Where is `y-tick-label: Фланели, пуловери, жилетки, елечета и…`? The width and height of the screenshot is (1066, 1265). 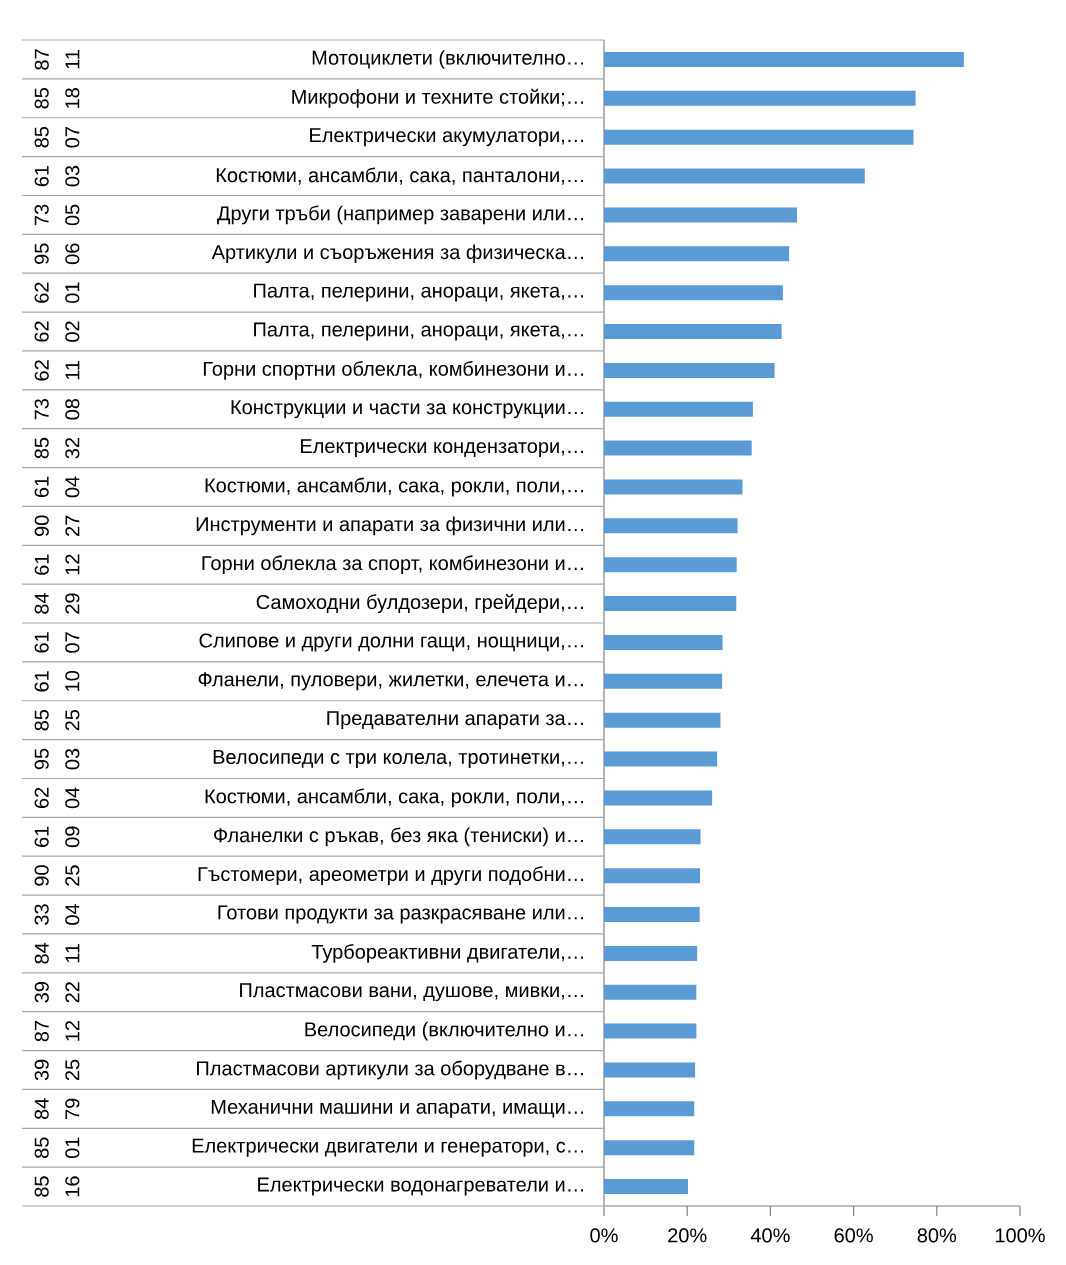
y-tick-label: Фланели, пуловери, жилетки, елечета и… is located at coordinates (390, 681).